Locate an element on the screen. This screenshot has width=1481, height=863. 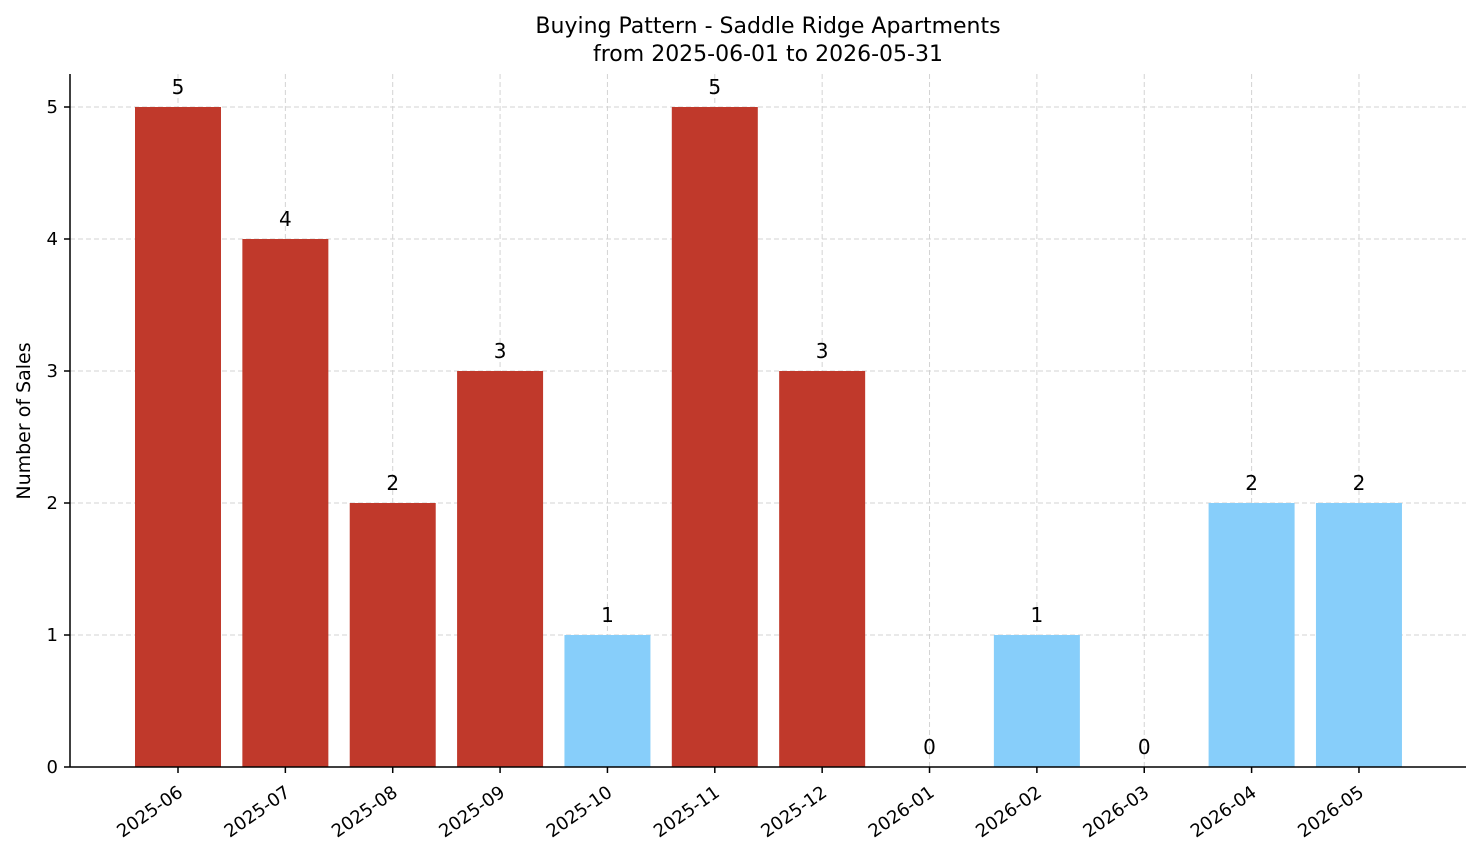
data-label-2025-06: 5 is located at coordinates (178, 87).